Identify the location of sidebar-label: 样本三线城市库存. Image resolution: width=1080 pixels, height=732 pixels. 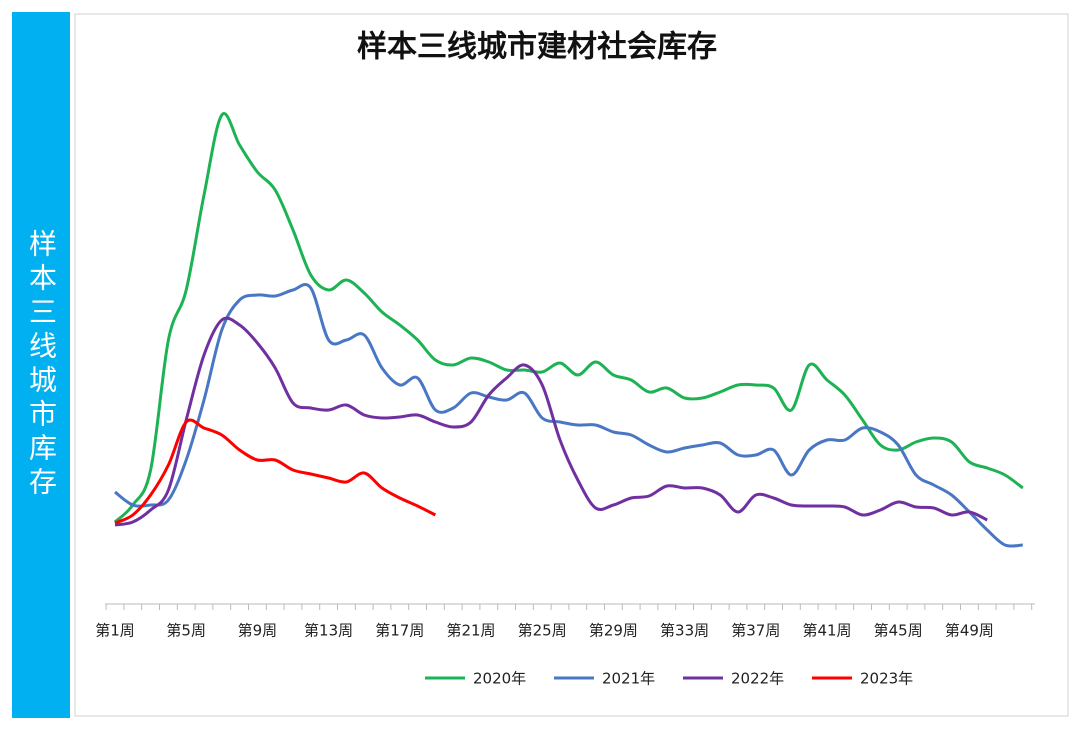
(41, 365).